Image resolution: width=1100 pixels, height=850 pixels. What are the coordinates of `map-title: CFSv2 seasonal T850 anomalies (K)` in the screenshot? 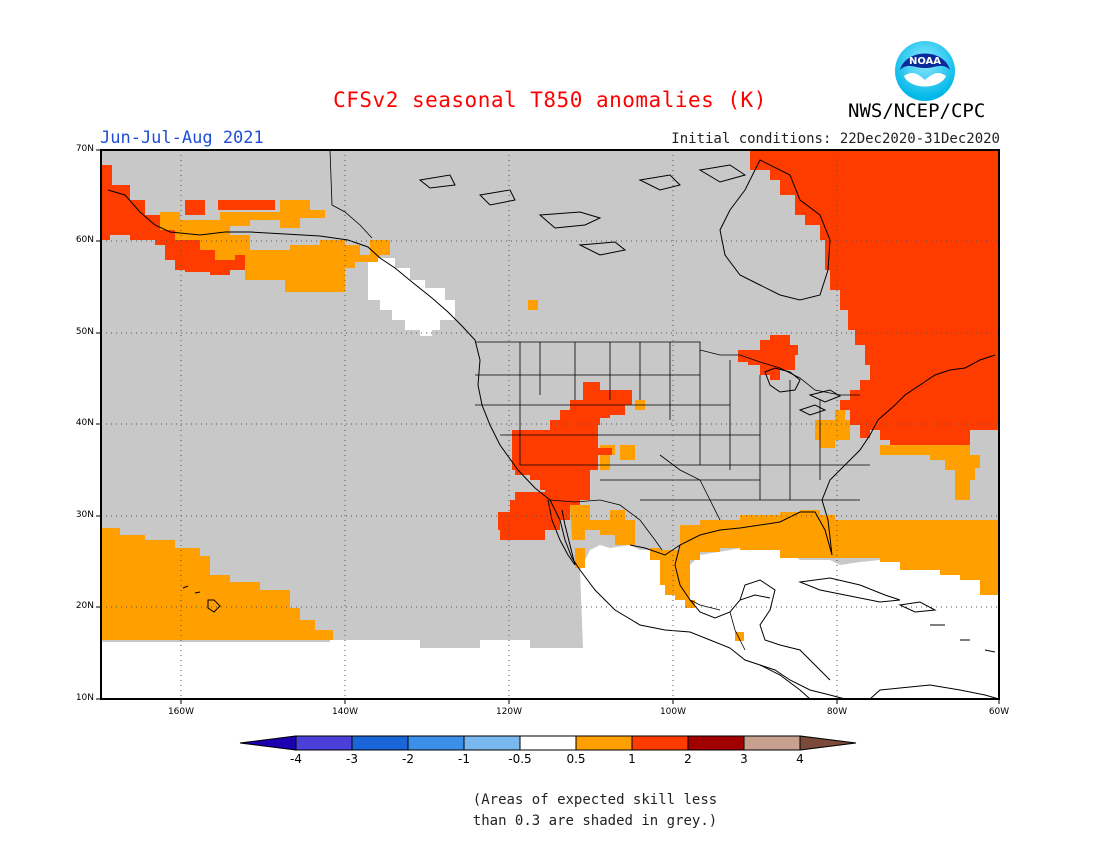 It's located at (550, 100).